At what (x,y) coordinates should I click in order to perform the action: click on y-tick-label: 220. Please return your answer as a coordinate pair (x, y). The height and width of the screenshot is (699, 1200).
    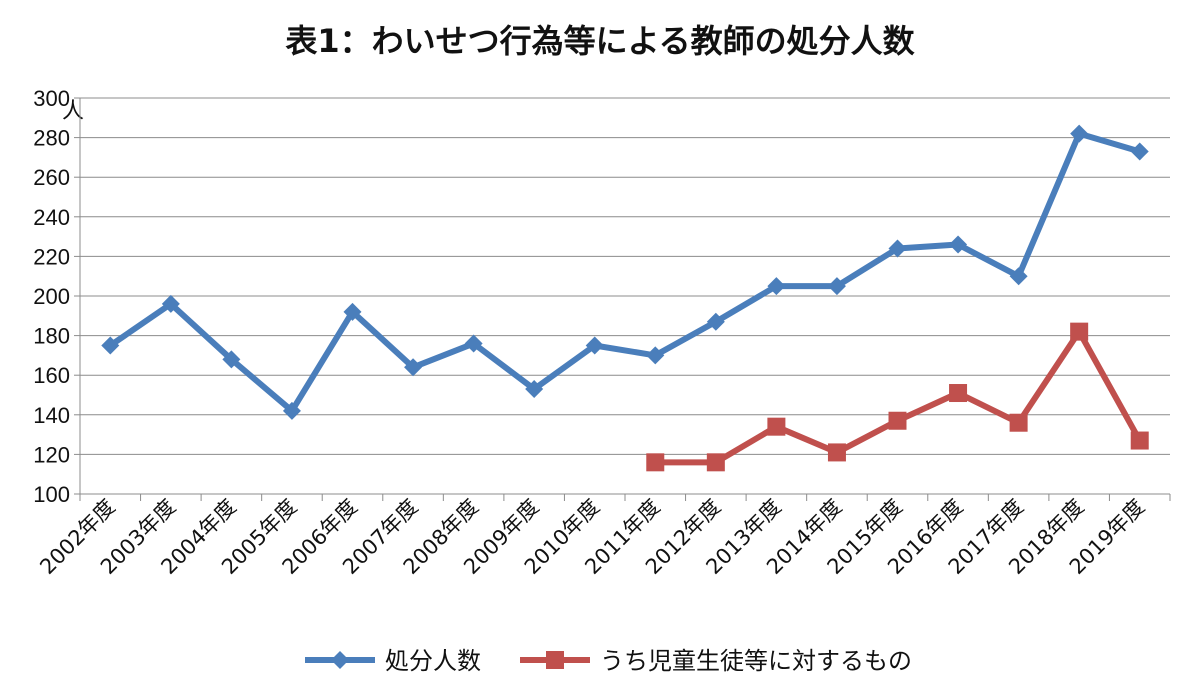
    Looking at the image, I should click on (51, 256).